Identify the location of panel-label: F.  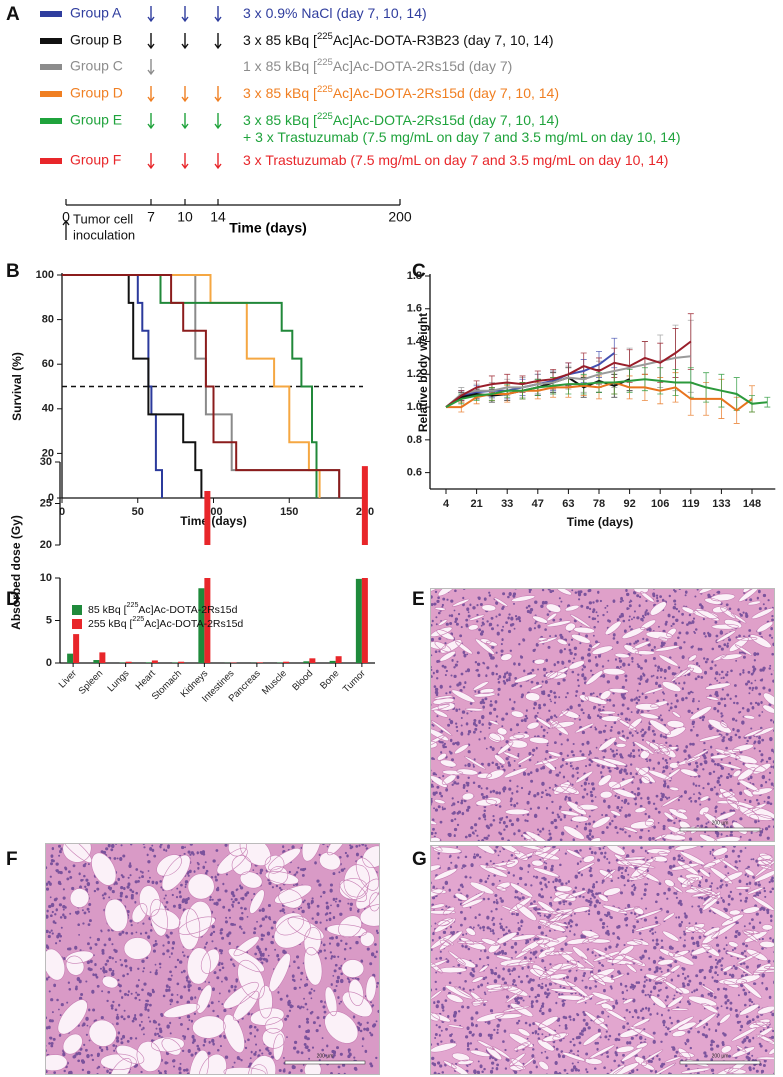
(12, 859).